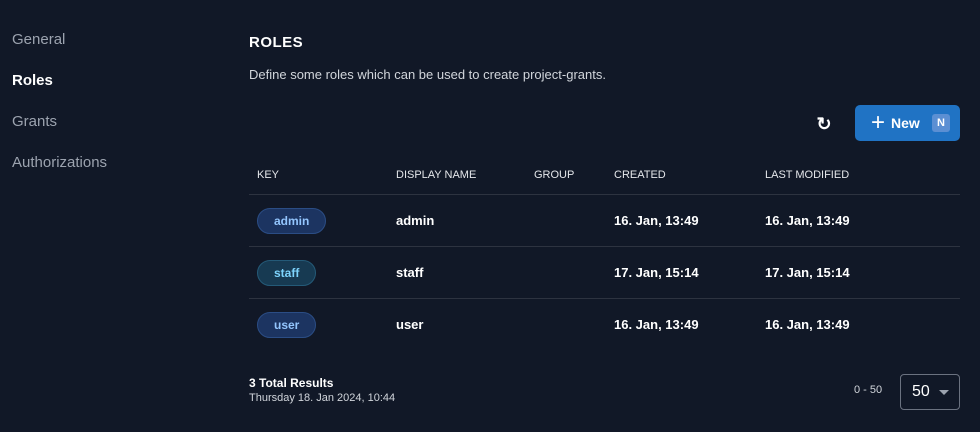 This screenshot has width=980, height=432. Describe the element at coordinates (858, 272) in the screenshot. I see `last-modified: 17. Jan, 15:14` at that location.